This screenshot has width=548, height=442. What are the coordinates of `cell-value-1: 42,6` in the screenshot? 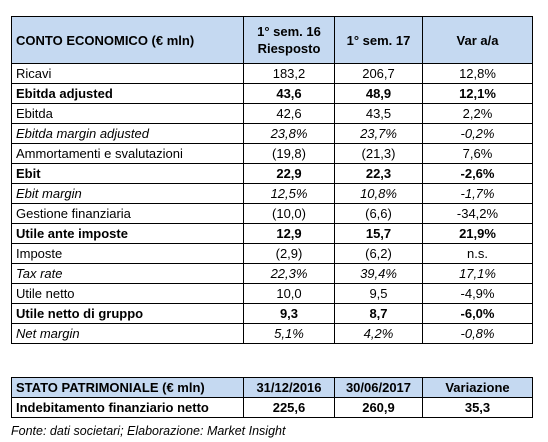 It's located at (289, 113).